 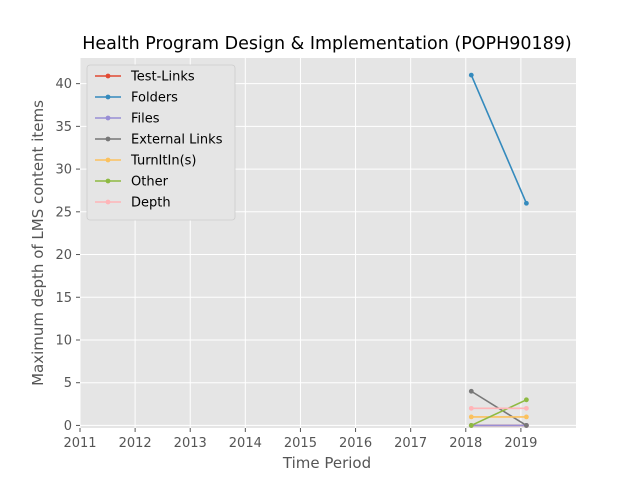 What do you see at coordinates (465, 443) in the screenshot?
I see `x-tick-label: 2018` at bounding box center [465, 443].